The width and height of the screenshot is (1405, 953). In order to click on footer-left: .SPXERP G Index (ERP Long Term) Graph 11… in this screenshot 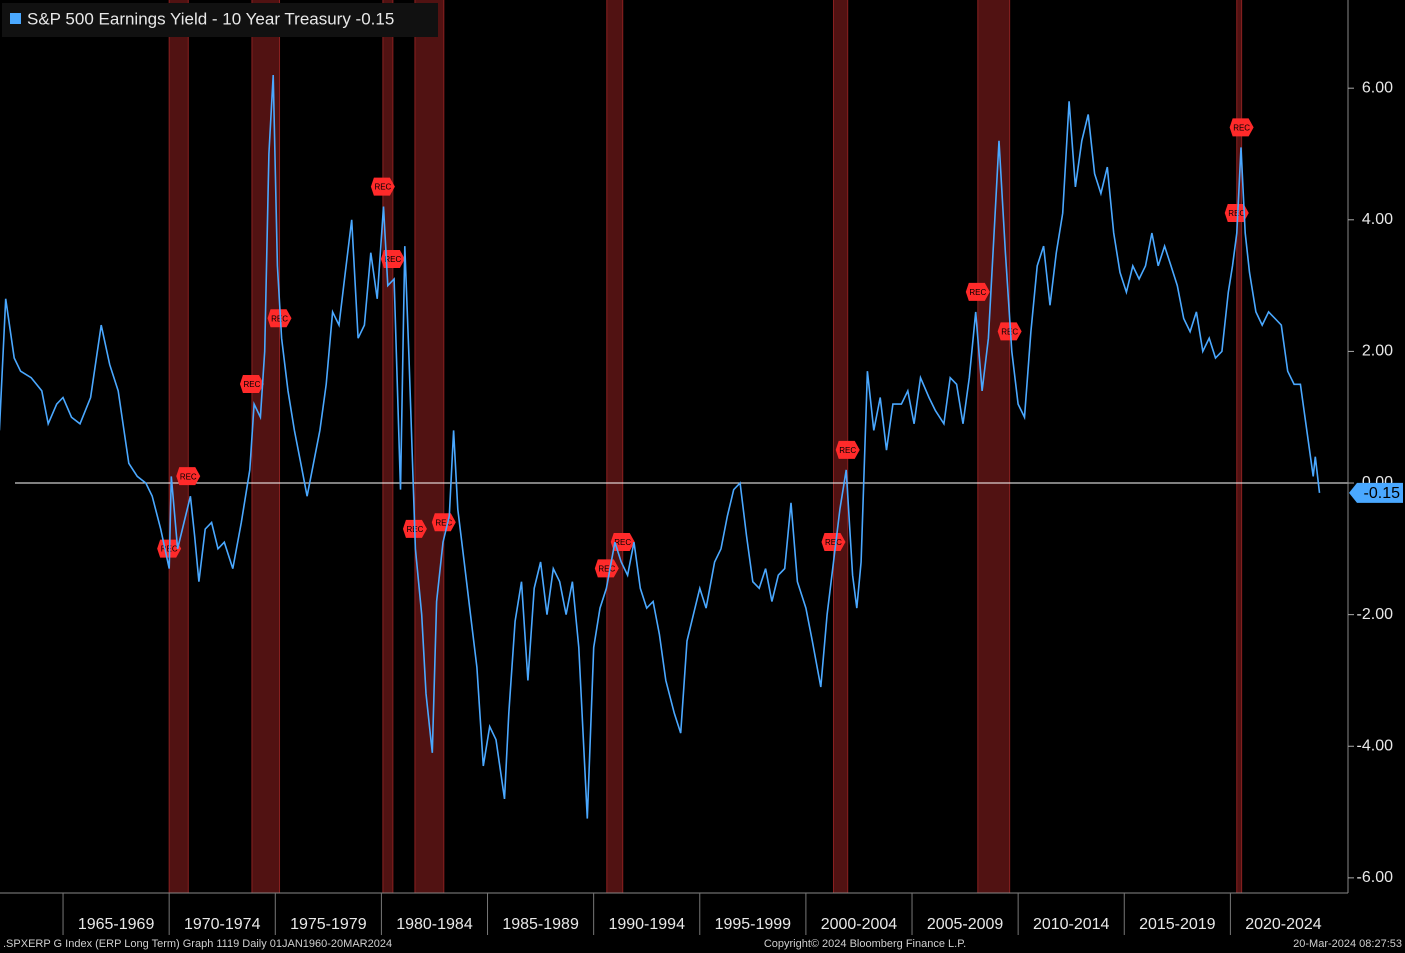, I will do `click(197, 944)`.